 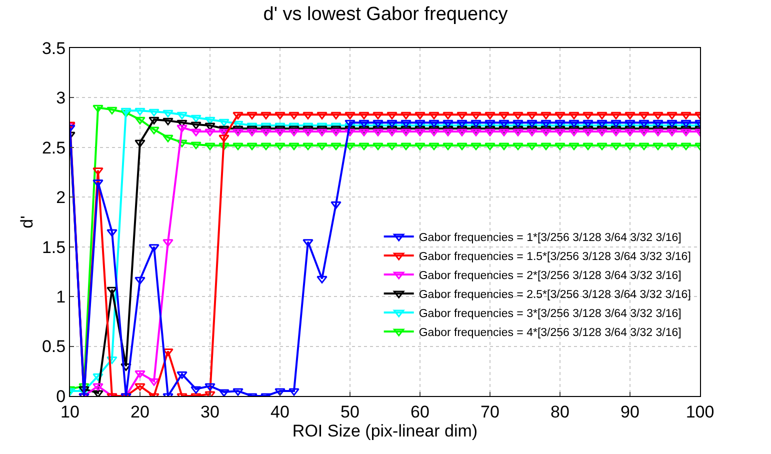 What do you see at coordinates (700, 412) in the screenshot?
I see `x-tick-label: 100` at bounding box center [700, 412].